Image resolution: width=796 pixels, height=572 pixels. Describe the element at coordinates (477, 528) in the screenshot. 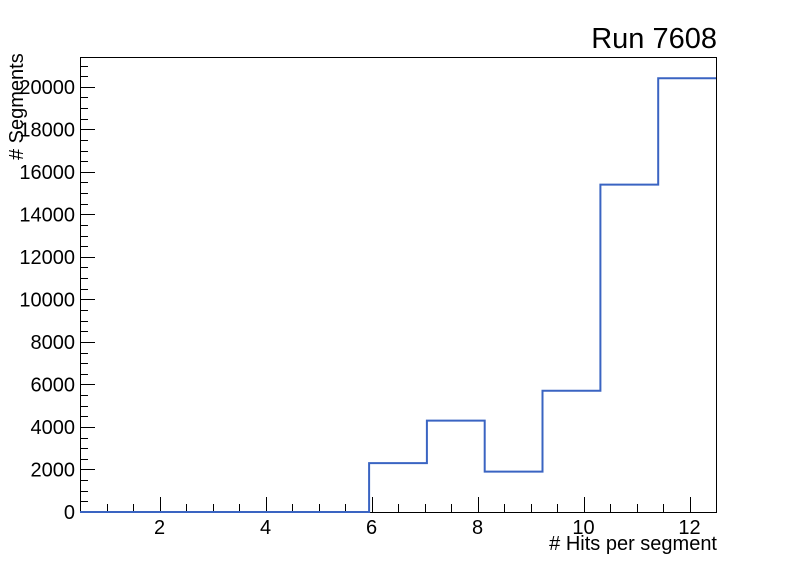

I see `x-tick-label: 8` at that location.